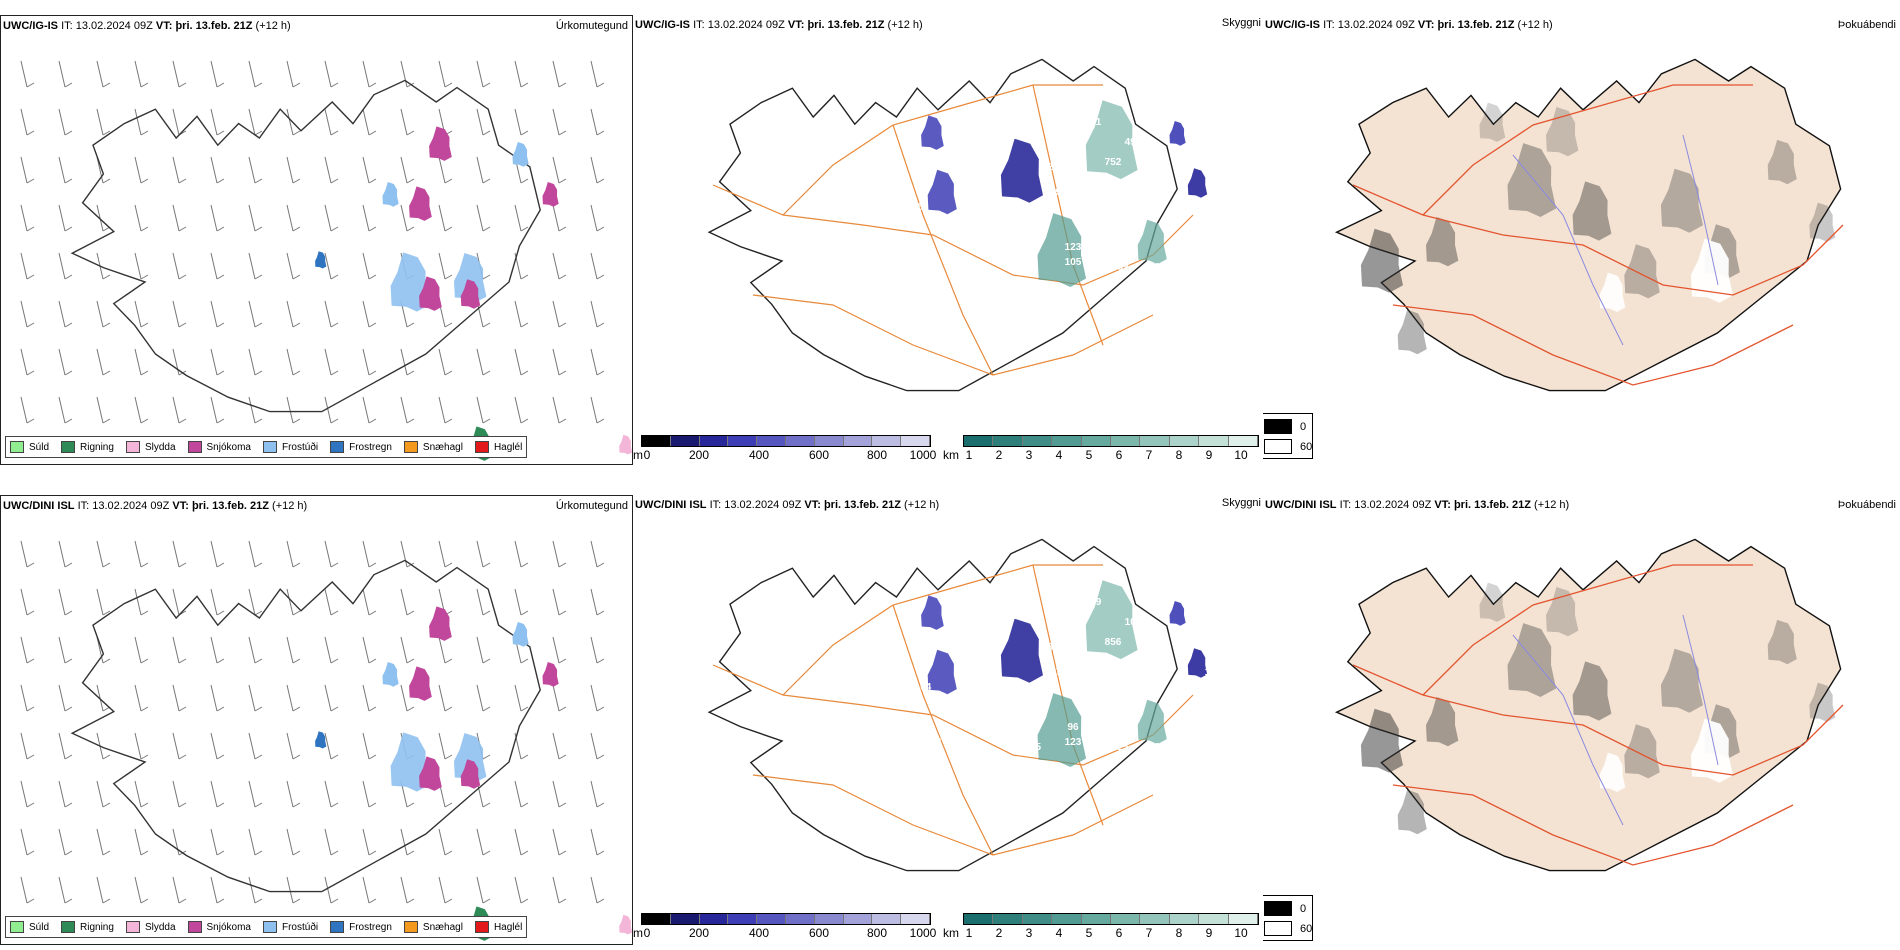 The height and width of the screenshot is (950, 1900). I want to click on cloud-value-label: 455, so click(1193, 627).